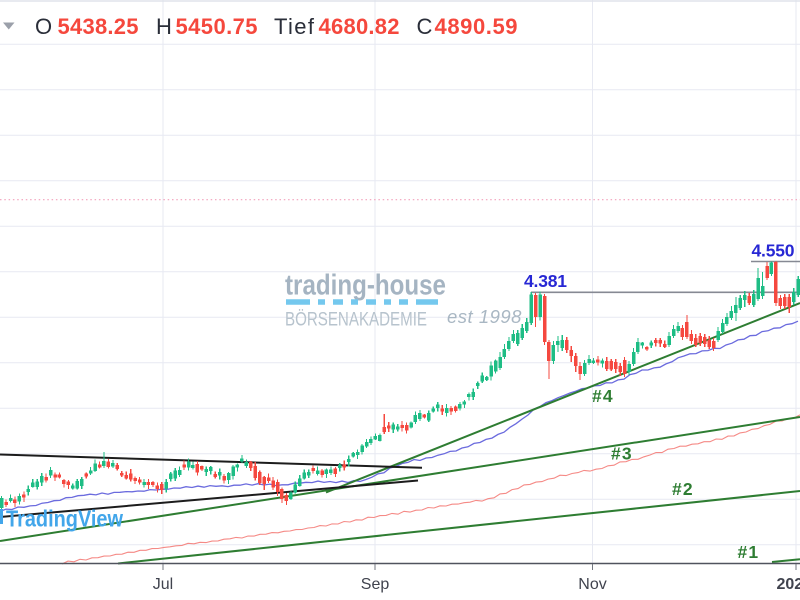 The width and height of the screenshot is (800, 600). I want to click on svg-text: 4890.59, so click(476, 26).